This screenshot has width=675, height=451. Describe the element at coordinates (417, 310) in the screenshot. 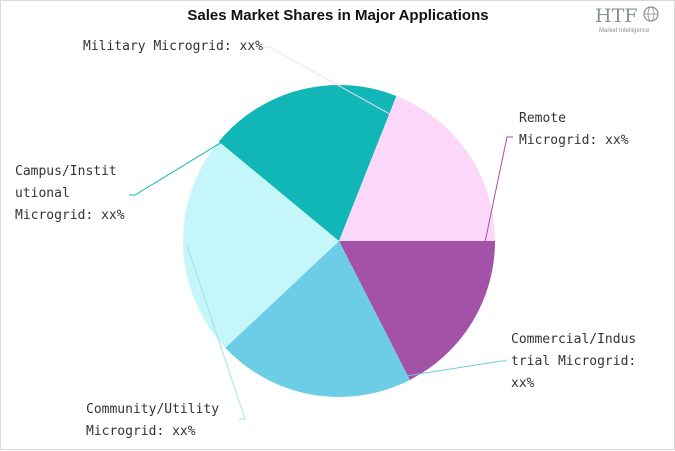

I see `pie-slice-remote` at that location.